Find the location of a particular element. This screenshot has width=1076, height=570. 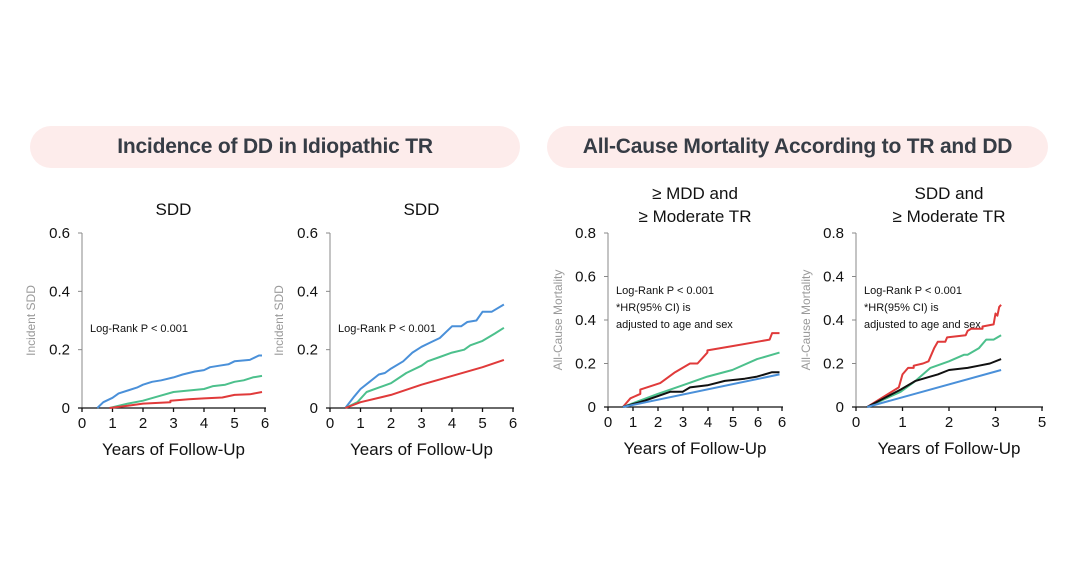

section-banner-incidence: Incidence of DD in Idiopathic TR is located at coordinates (275, 147).